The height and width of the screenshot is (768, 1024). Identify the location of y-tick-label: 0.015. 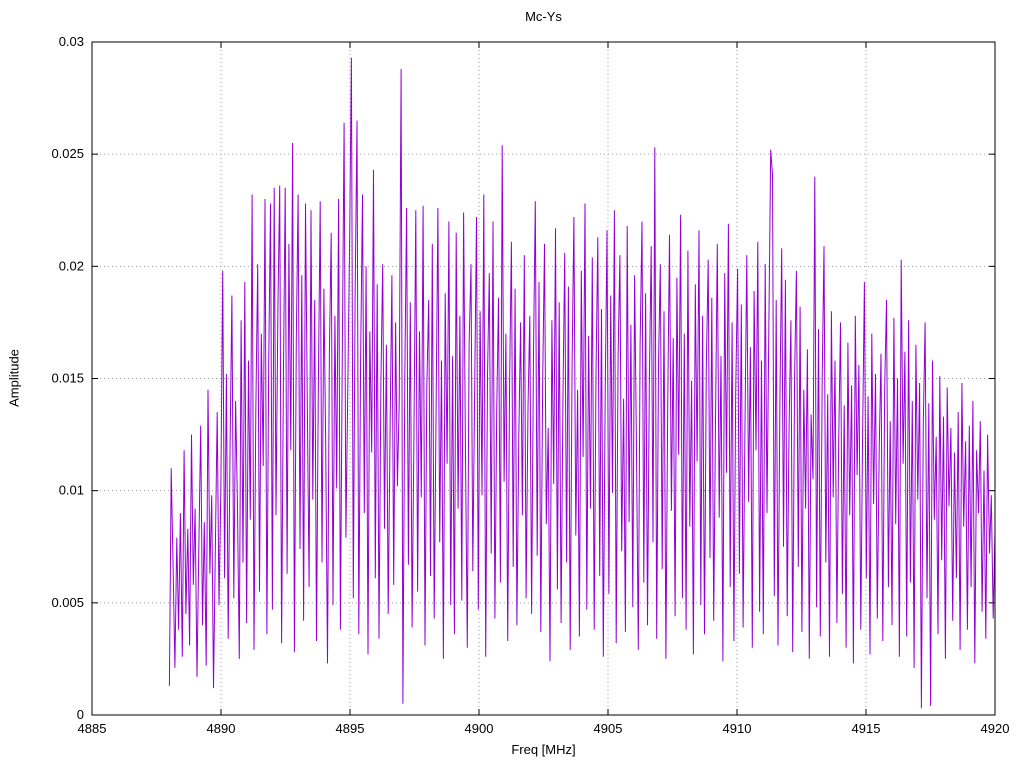
(67, 378).